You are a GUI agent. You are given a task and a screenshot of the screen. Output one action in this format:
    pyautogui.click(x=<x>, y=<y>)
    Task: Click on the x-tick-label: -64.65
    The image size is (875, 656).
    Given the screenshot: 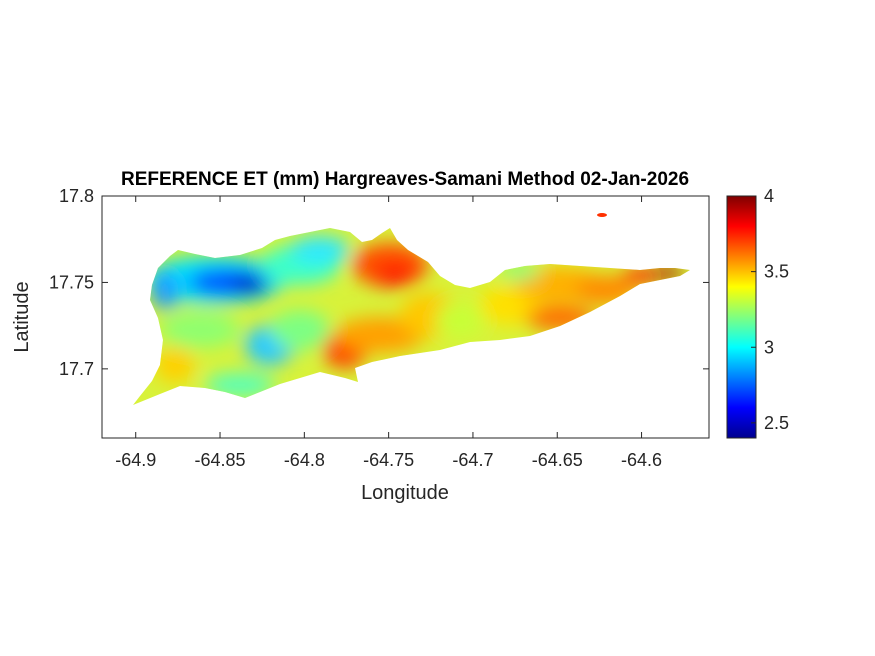 What is the action you would take?
    pyautogui.click(x=557, y=460)
    